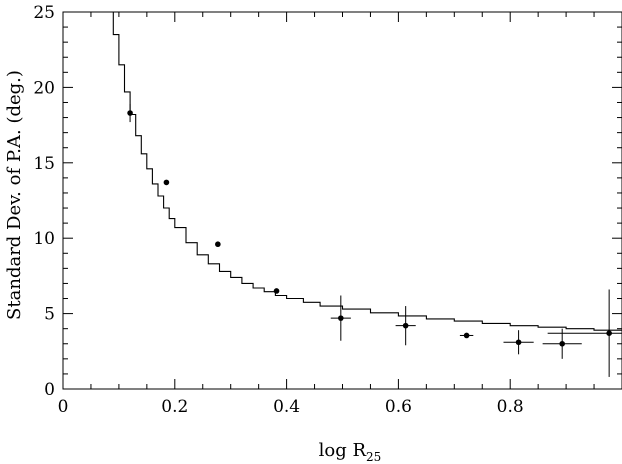 The width and height of the screenshot is (622, 464). I want to click on x-tick-label: 0.8, so click(510, 407).